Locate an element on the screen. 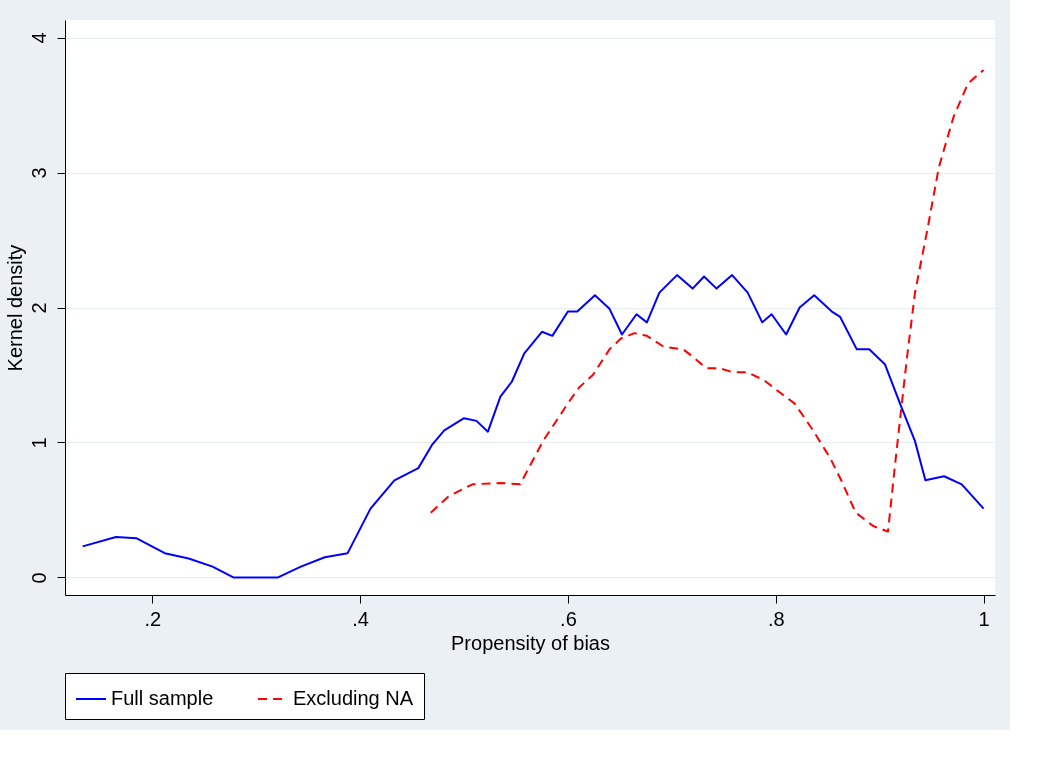 The height and width of the screenshot is (767, 1055). x-tick-label: .6 is located at coordinates (568, 618).